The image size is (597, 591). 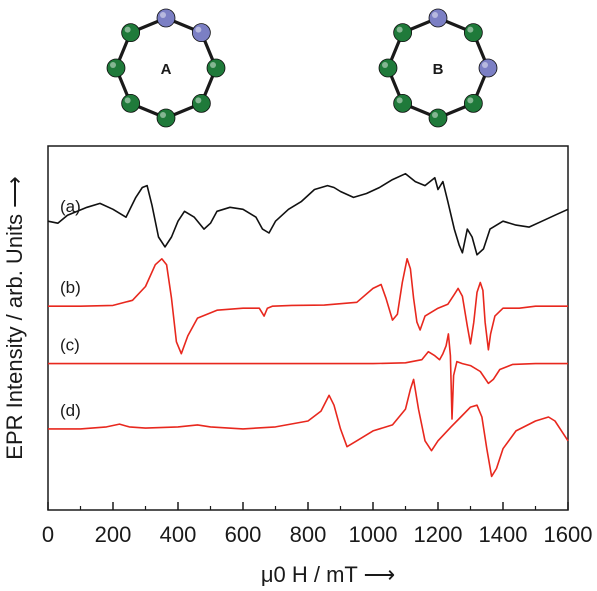 I want to click on x-tick-label: 400, so click(x=178, y=534).